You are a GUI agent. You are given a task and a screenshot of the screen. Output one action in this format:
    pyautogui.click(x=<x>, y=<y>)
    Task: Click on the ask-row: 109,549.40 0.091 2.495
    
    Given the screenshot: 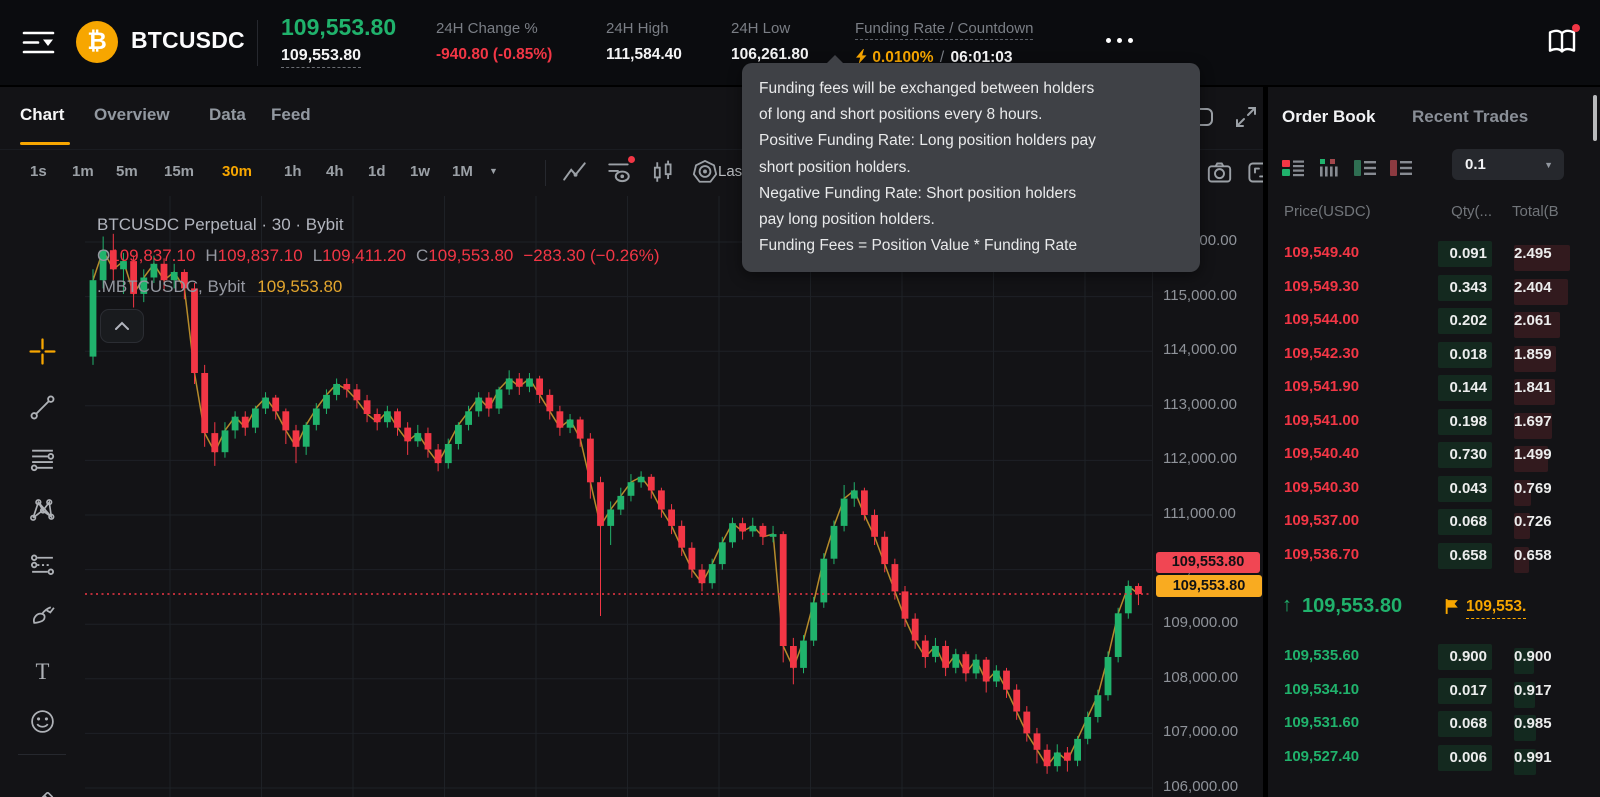 What is the action you would take?
    pyautogui.click(x=1434, y=254)
    